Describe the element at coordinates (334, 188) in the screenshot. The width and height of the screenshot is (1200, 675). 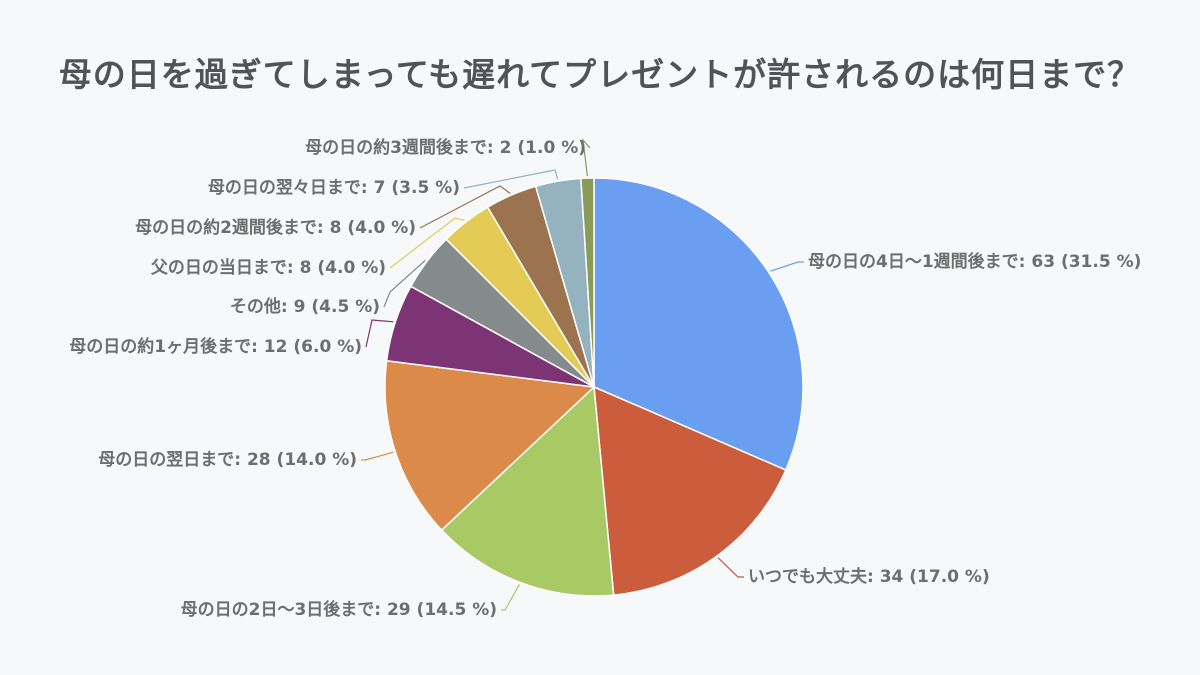
I see `slice-label: 母の日の翌々日まで: 7 (3.5 %)` at that location.